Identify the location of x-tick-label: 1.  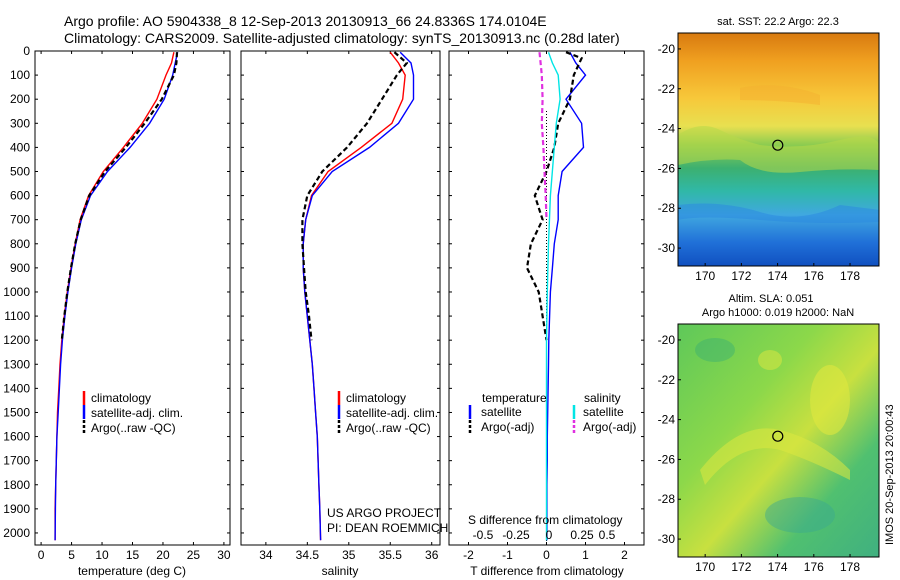
(585, 555).